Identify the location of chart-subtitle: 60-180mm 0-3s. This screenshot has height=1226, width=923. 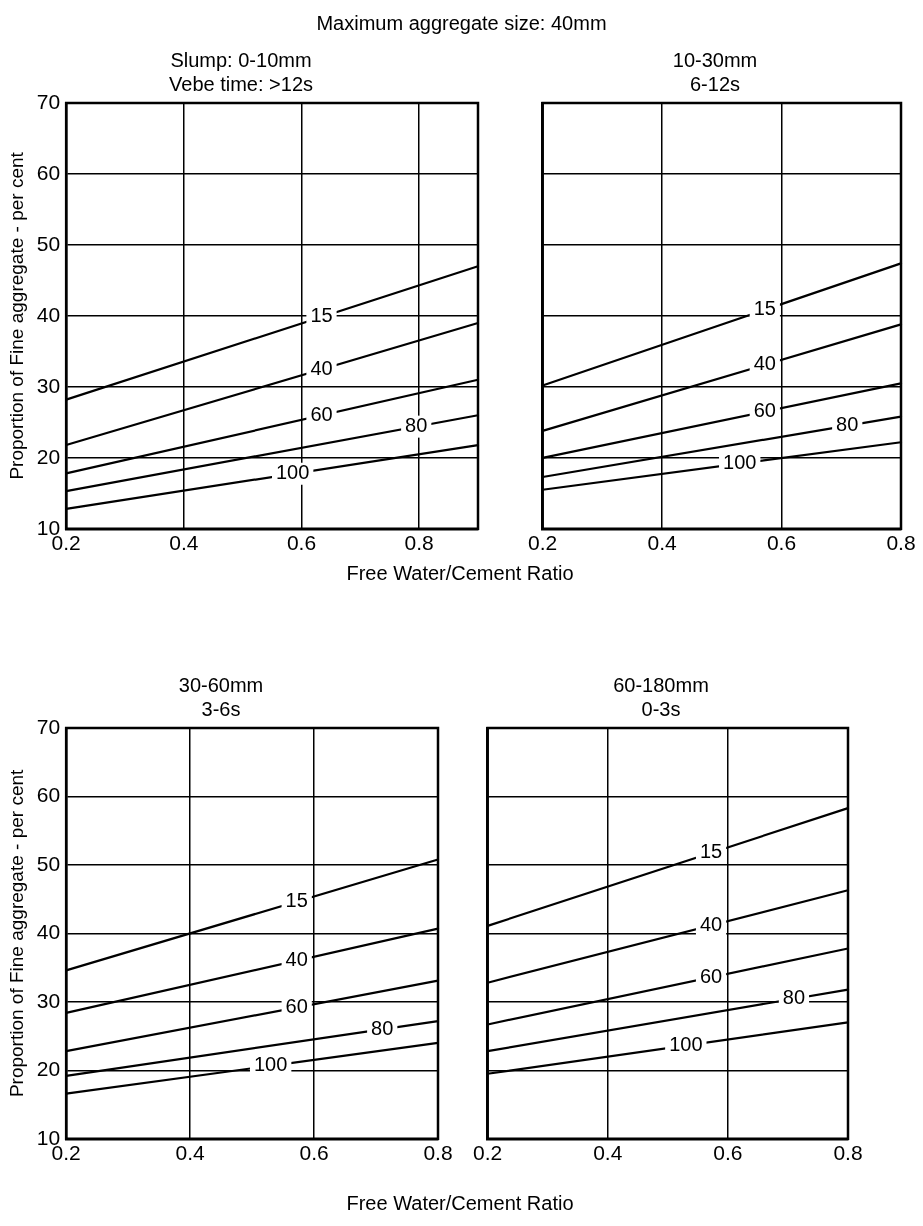
(661, 696).